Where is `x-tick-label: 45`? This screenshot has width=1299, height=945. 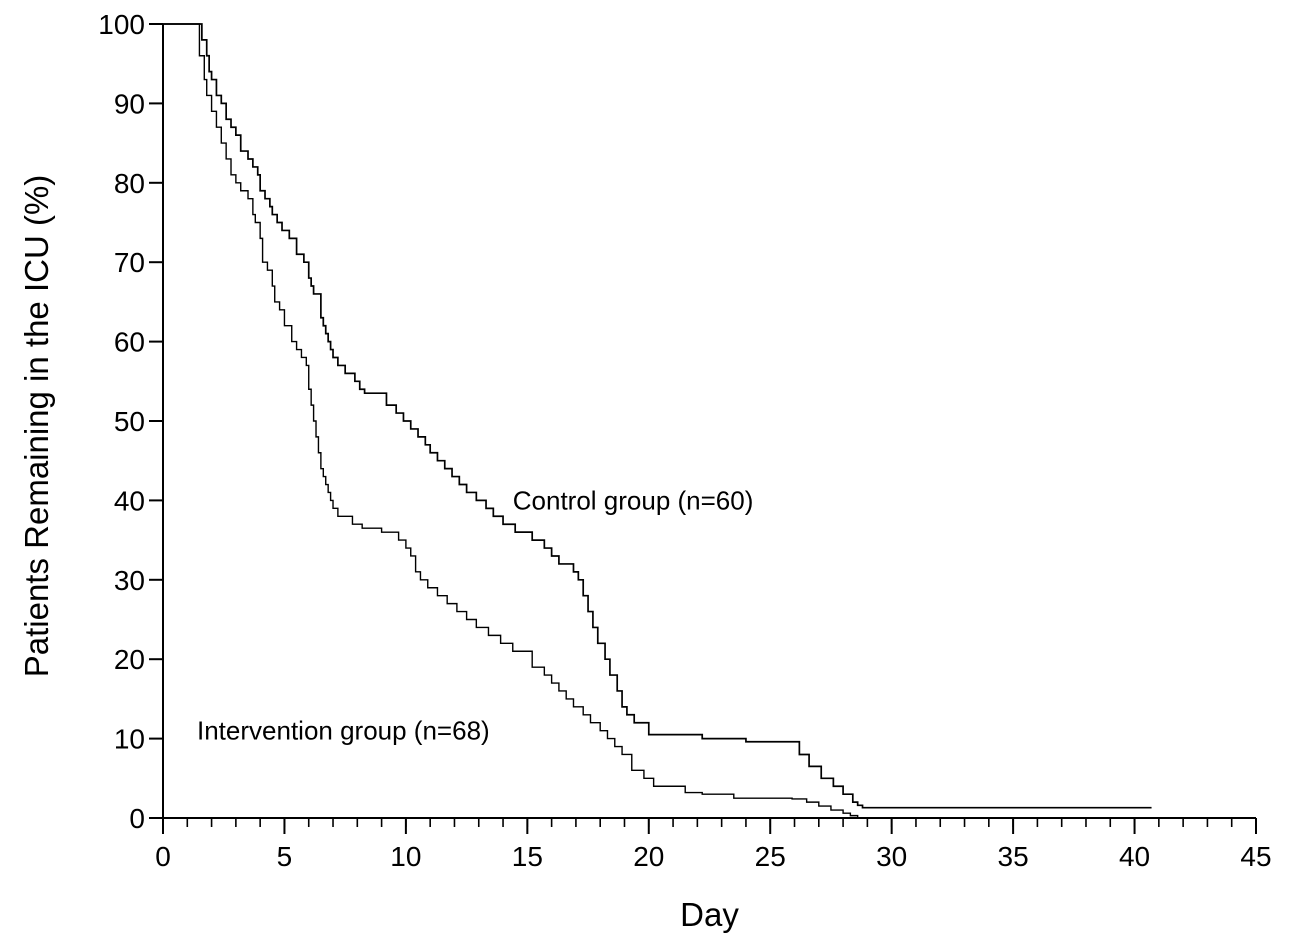 x-tick-label: 45 is located at coordinates (1255, 856).